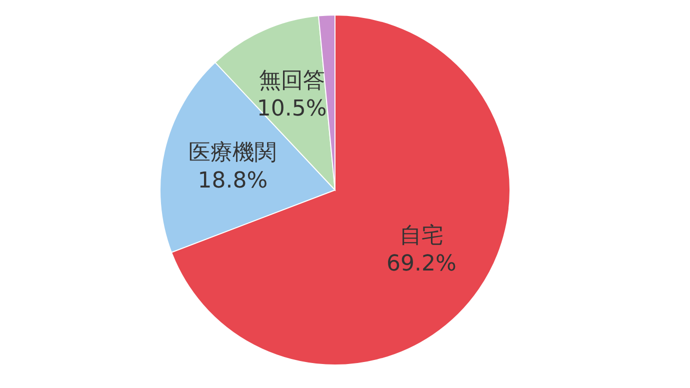  Describe the element at coordinates (291, 81) in the screenshot. I see `slice-label: 無回答` at that location.